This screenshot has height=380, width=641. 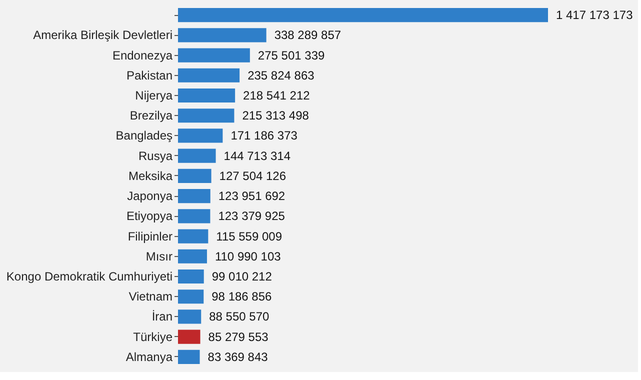 What do you see at coordinates (248, 256) in the screenshot?
I see `data-label: 110 990 103` at bounding box center [248, 256].